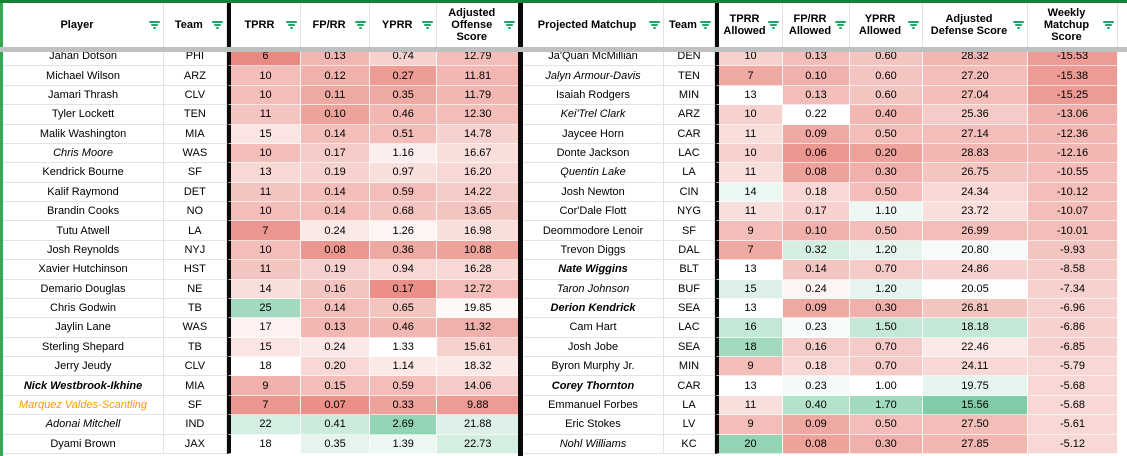 The image size is (1127, 456). Describe the element at coordinates (335, 95) in the screenshot. I see `stat-cell: 0.11` at that location.